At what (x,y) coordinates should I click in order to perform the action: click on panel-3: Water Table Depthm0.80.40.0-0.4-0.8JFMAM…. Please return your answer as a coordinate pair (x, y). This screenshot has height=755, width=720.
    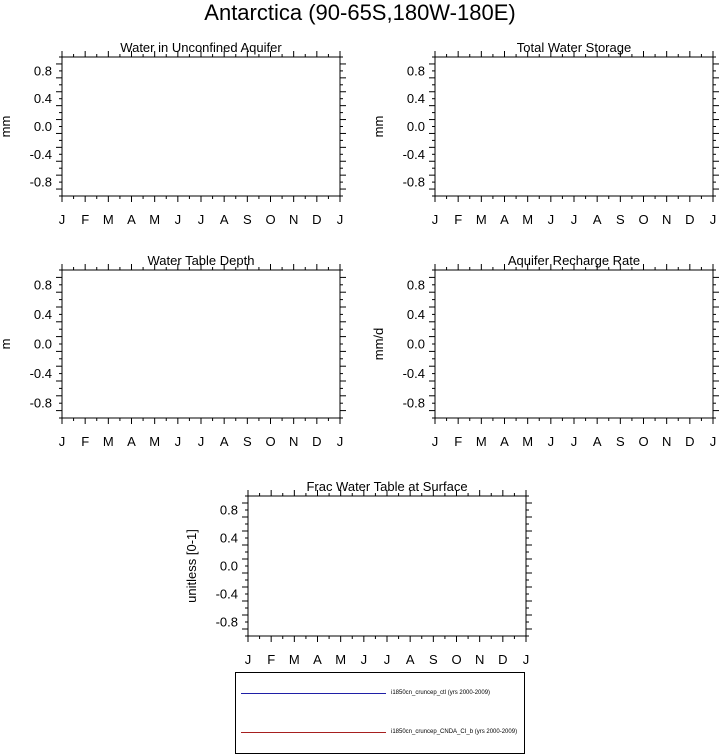
    Looking at the image, I should click on (173, 351).